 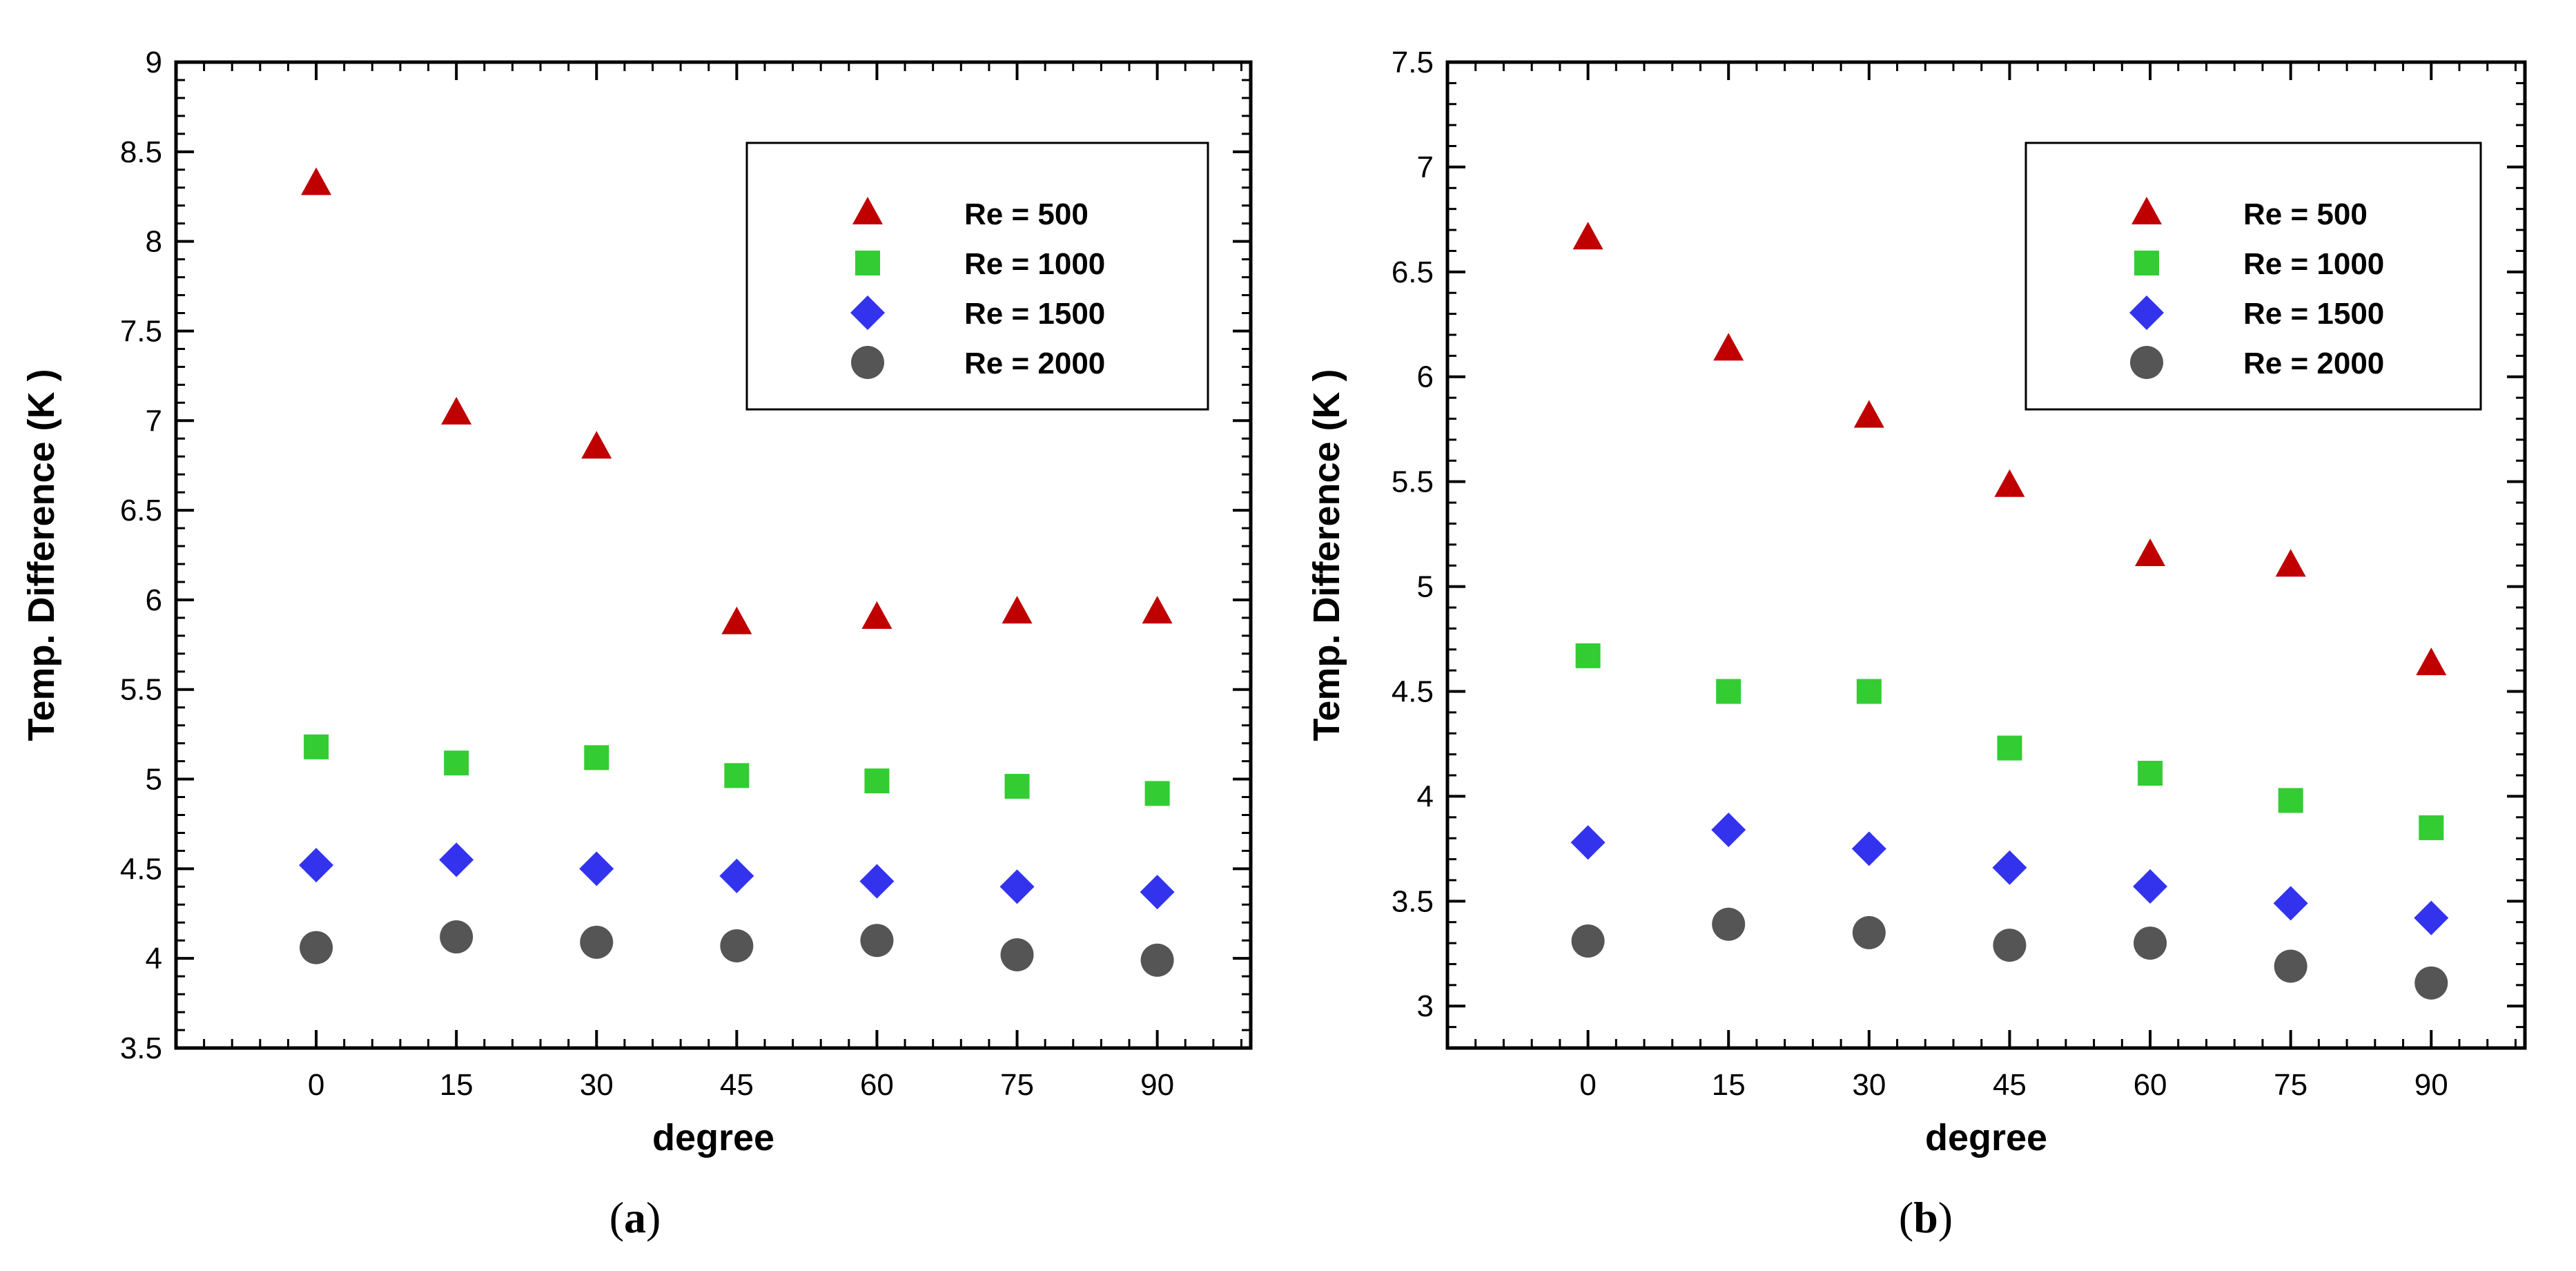 I want to click on y-tick-label: 7, so click(x=154, y=421).